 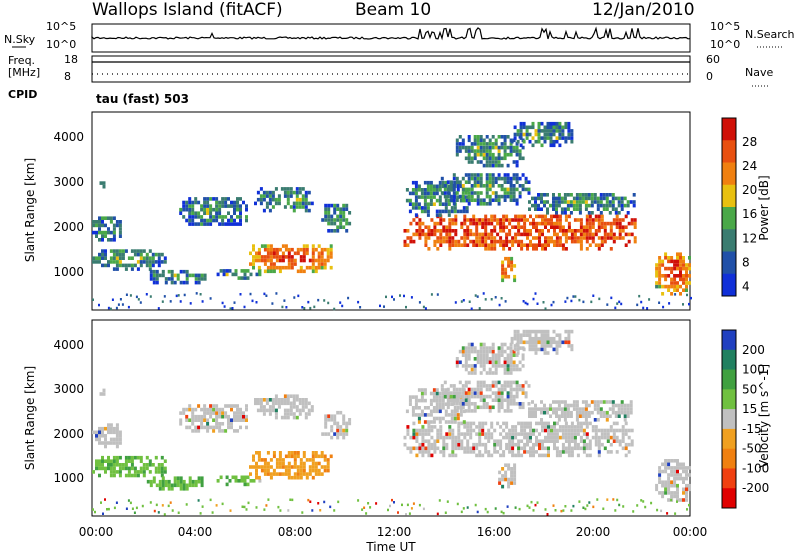 What do you see at coordinates (593, 532) in the screenshot?
I see `x-tick-label: 20:00` at bounding box center [593, 532].